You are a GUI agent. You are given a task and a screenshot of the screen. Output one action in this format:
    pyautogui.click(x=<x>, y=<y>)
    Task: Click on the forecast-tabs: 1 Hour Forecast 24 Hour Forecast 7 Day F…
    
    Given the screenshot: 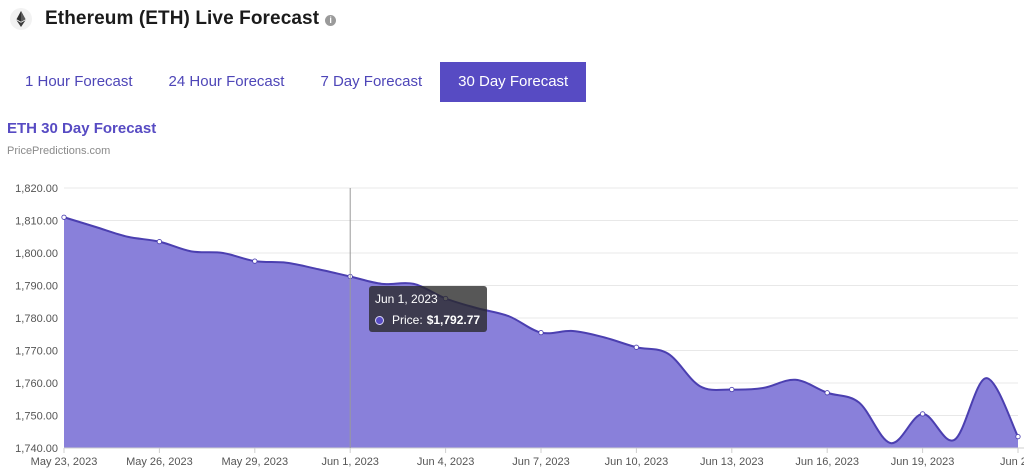 What is the action you would take?
    pyautogui.click(x=297, y=82)
    